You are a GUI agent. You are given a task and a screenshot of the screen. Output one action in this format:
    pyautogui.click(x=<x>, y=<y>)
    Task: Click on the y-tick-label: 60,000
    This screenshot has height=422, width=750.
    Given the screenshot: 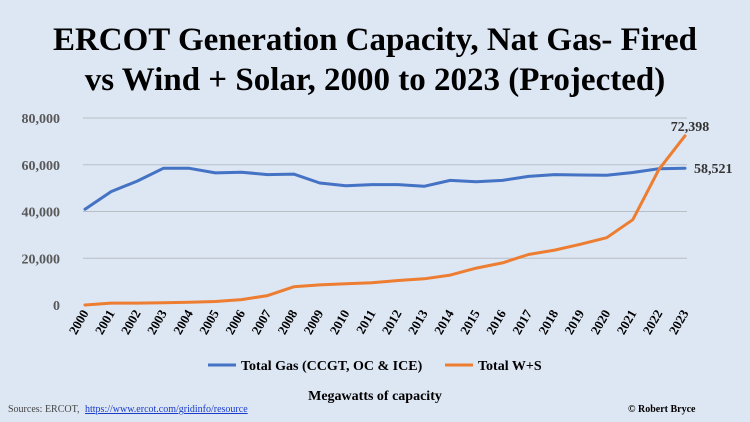 What is the action you would take?
    pyautogui.click(x=41, y=166)
    